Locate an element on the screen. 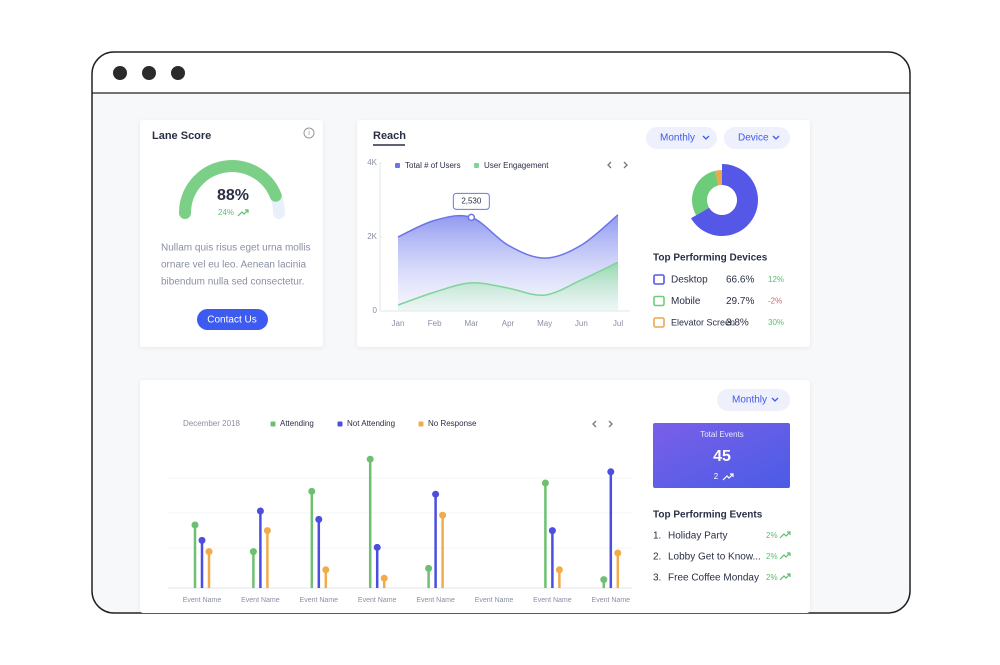 The height and width of the screenshot is (665, 1000). description-line: ornare vel eu leo. Aenean lacinia is located at coordinates (234, 265).